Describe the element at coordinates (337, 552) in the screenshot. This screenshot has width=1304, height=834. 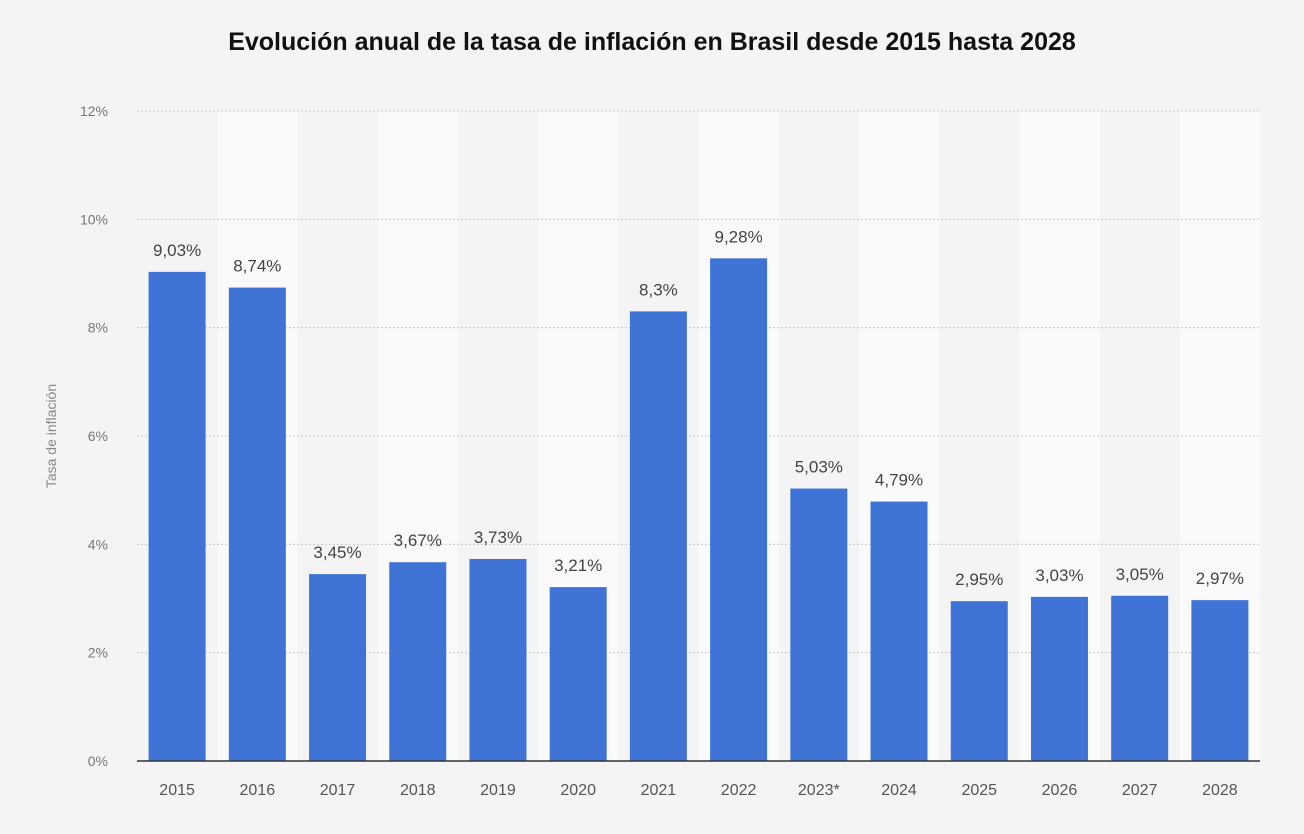
I see `data-label: 3,45%` at that location.